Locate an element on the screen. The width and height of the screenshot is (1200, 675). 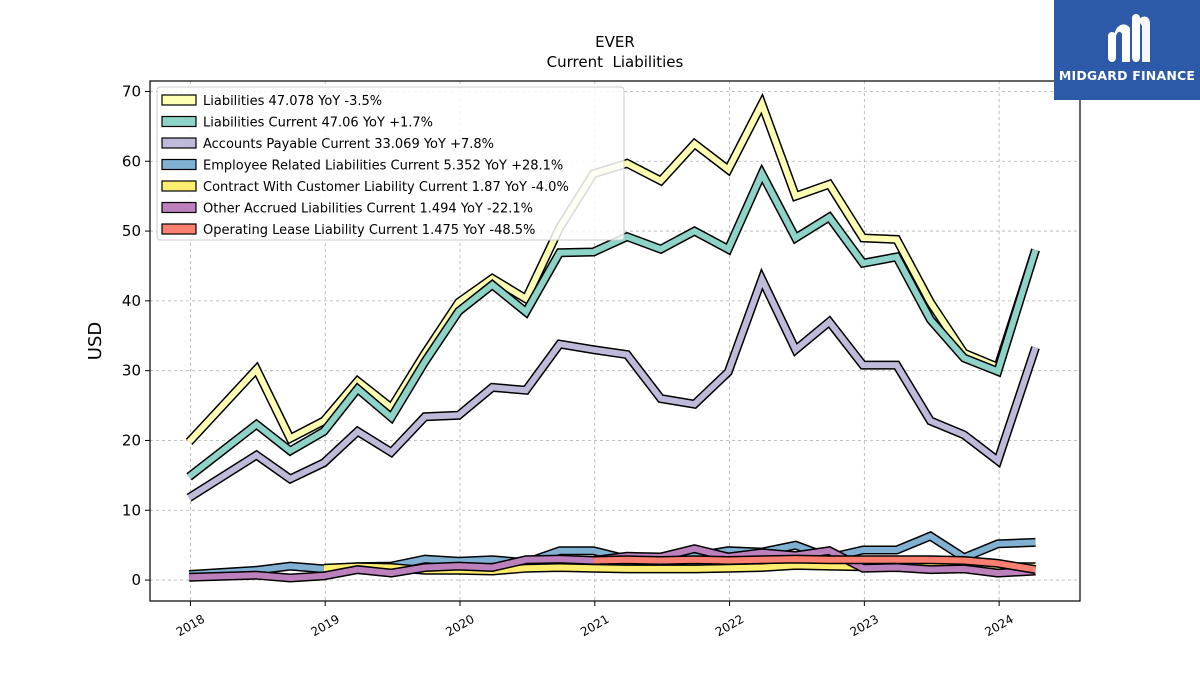
x-tick-label: 2019 is located at coordinates (324, 625).